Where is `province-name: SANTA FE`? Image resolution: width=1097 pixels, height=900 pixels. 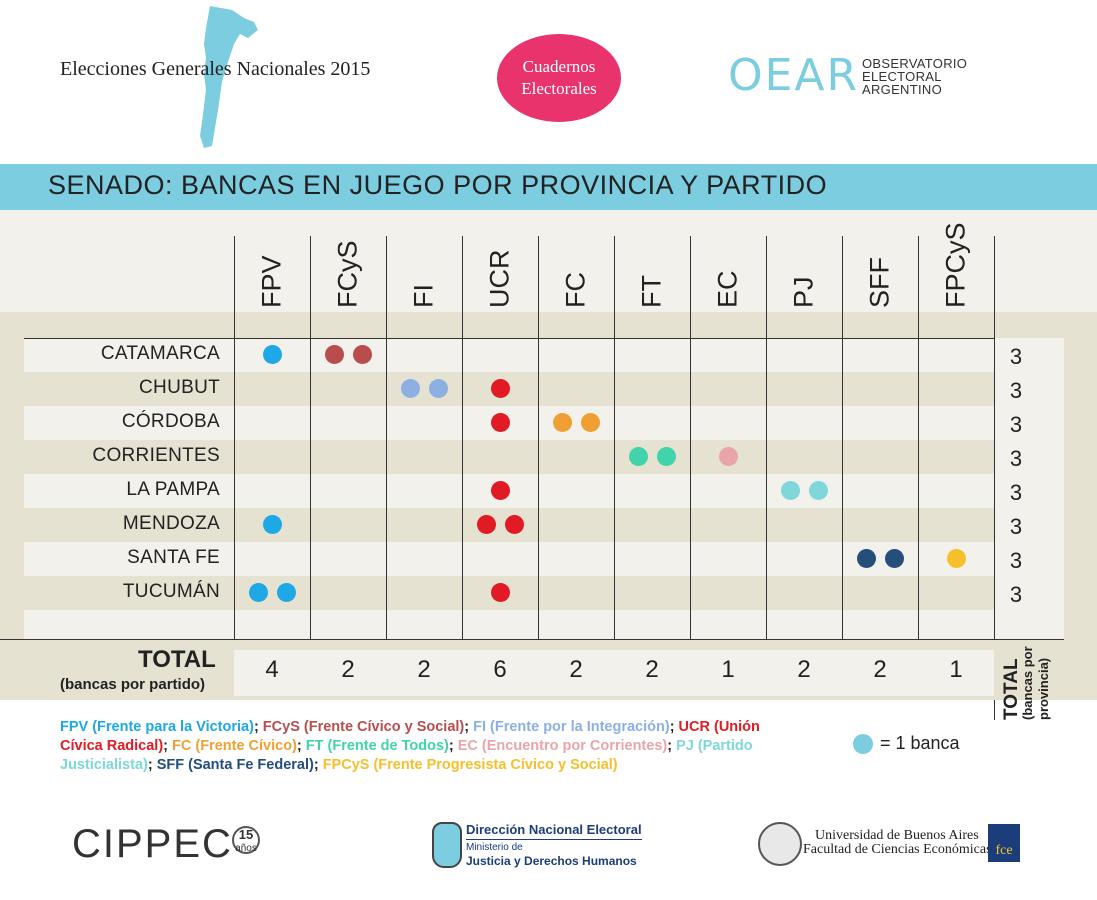 province-name: SANTA FE is located at coordinates (173, 557).